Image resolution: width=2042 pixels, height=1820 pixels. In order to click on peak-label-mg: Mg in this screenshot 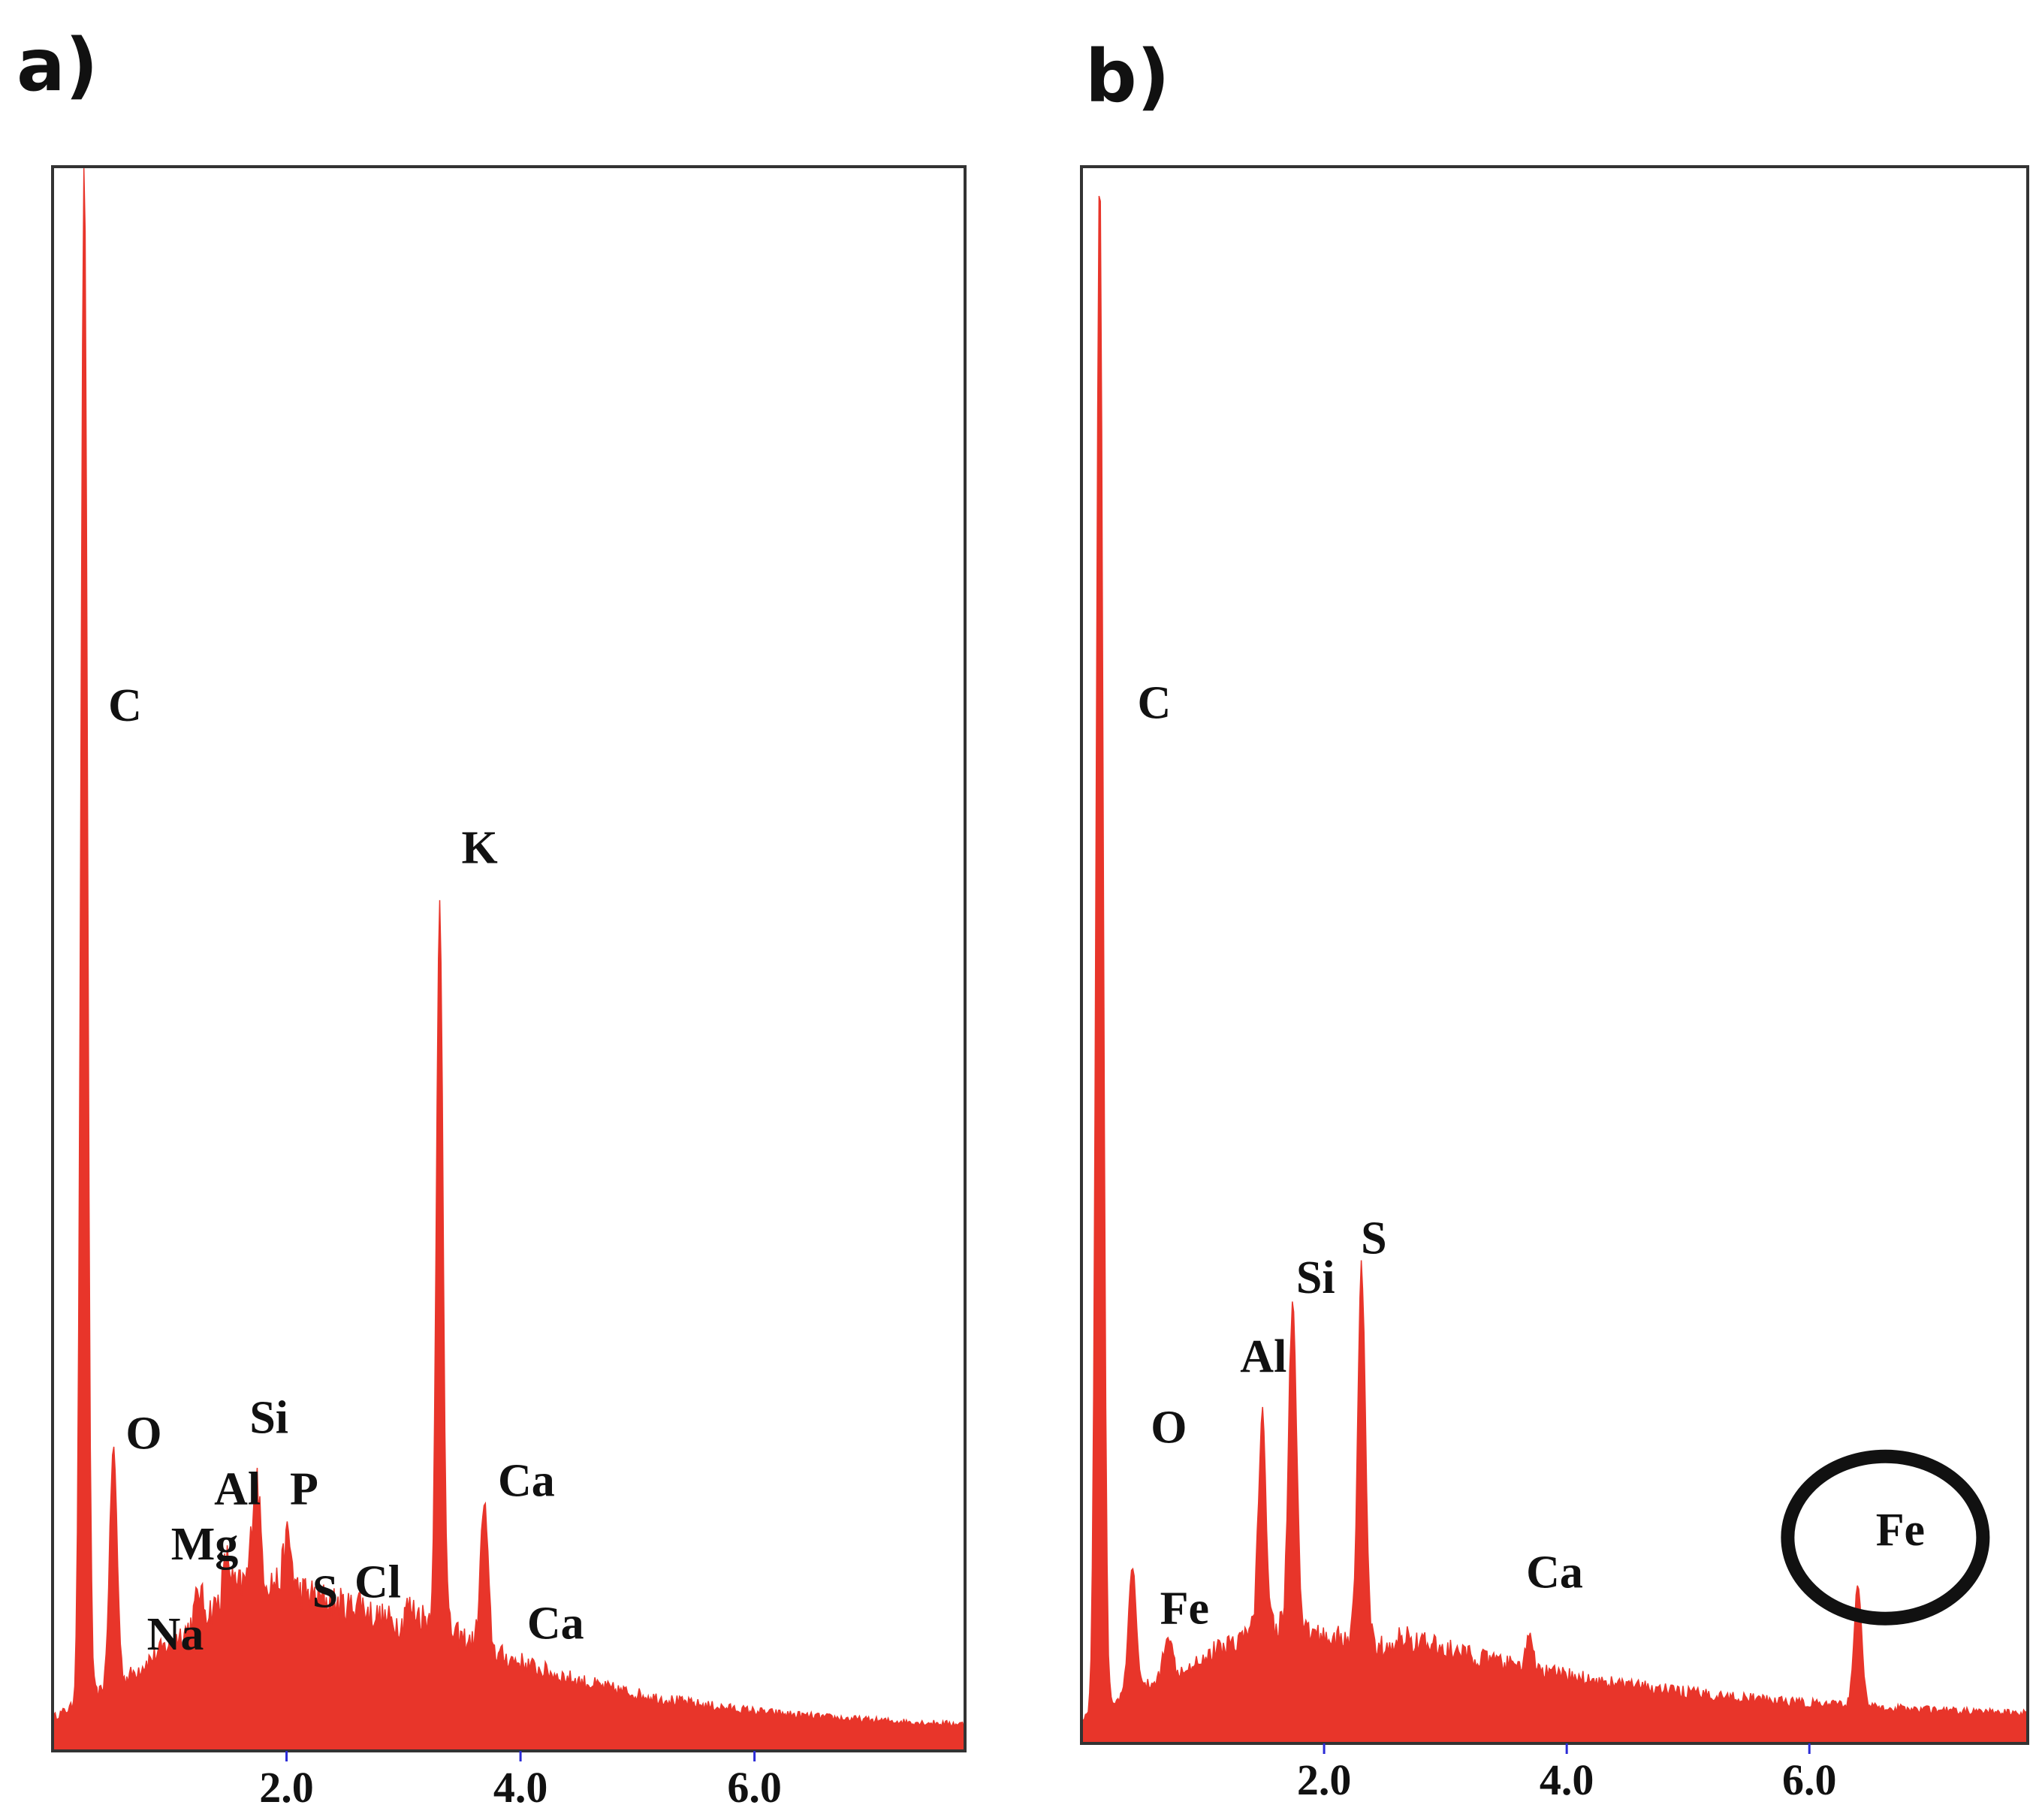, I will do `click(205, 1544)`.